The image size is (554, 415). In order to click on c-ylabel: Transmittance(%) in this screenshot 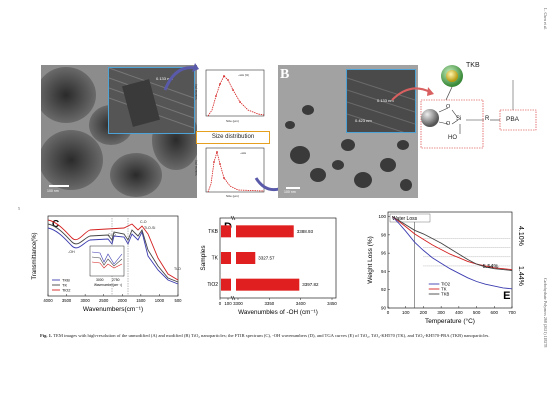, I will do `click(35, 255)`.